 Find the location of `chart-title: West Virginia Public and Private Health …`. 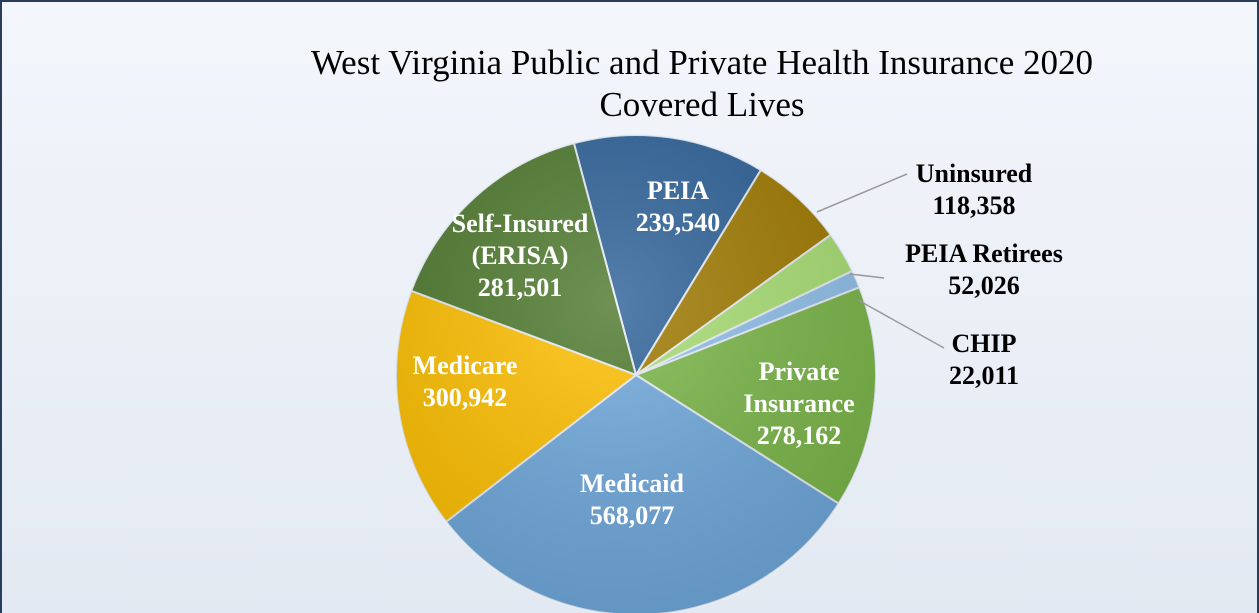

chart-title: West Virginia Public and Private Health … is located at coordinates (702, 83).